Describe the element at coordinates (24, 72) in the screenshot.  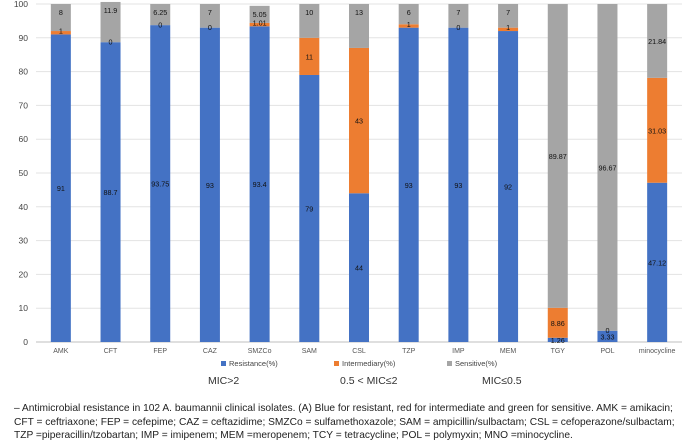
I see `y-tick-label: 80` at that location.